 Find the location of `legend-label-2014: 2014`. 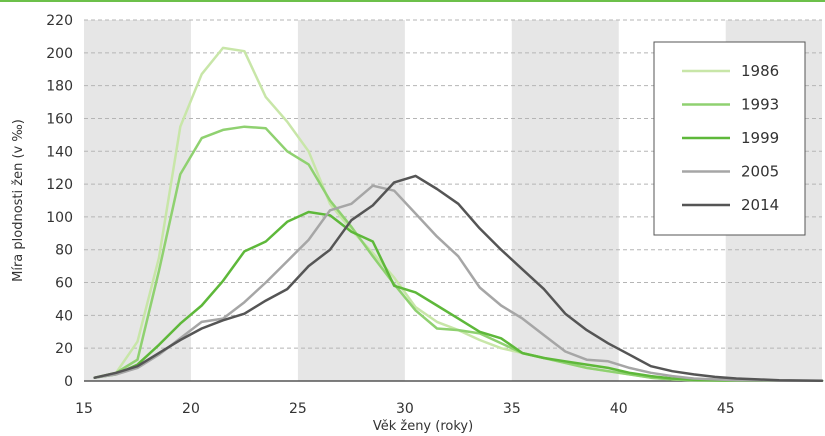

legend-label-2014: 2014 is located at coordinates (760, 205).